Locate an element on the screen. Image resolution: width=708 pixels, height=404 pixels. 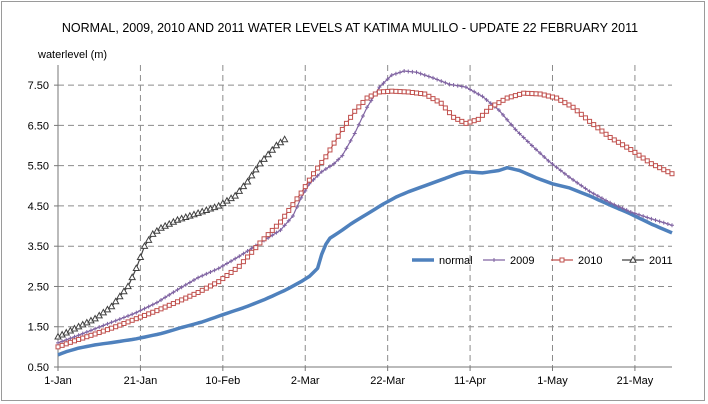
y-tick-label: 6.50 is located at coordinates (38, 126).